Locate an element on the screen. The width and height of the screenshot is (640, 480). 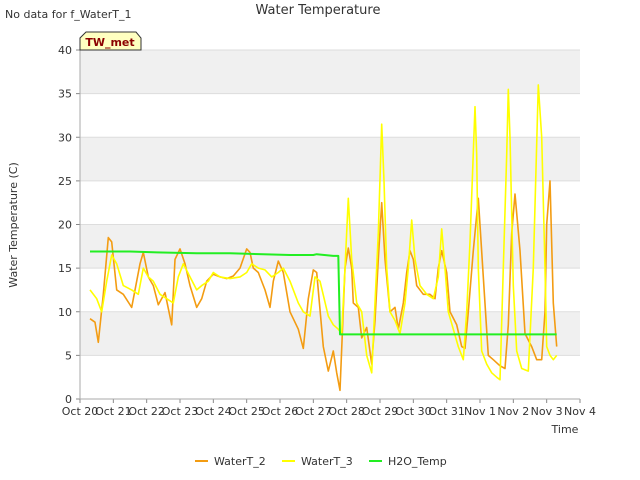
x-tick-label: Oct 29 is located at coordinates (380, 411).